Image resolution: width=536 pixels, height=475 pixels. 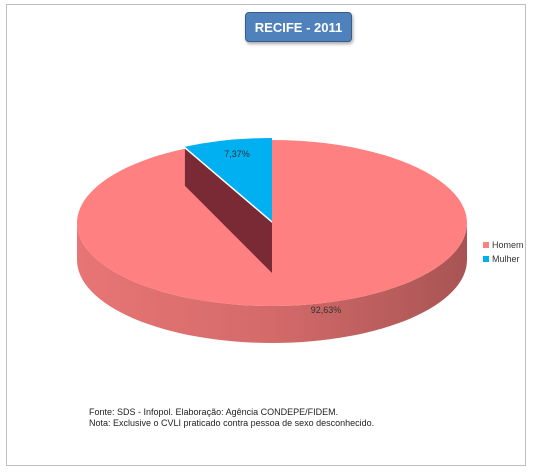 What do you see at coordinates (228, 179) in the screenshot?
I see `pie-slice-mulher` at bounding box center [228, 179].